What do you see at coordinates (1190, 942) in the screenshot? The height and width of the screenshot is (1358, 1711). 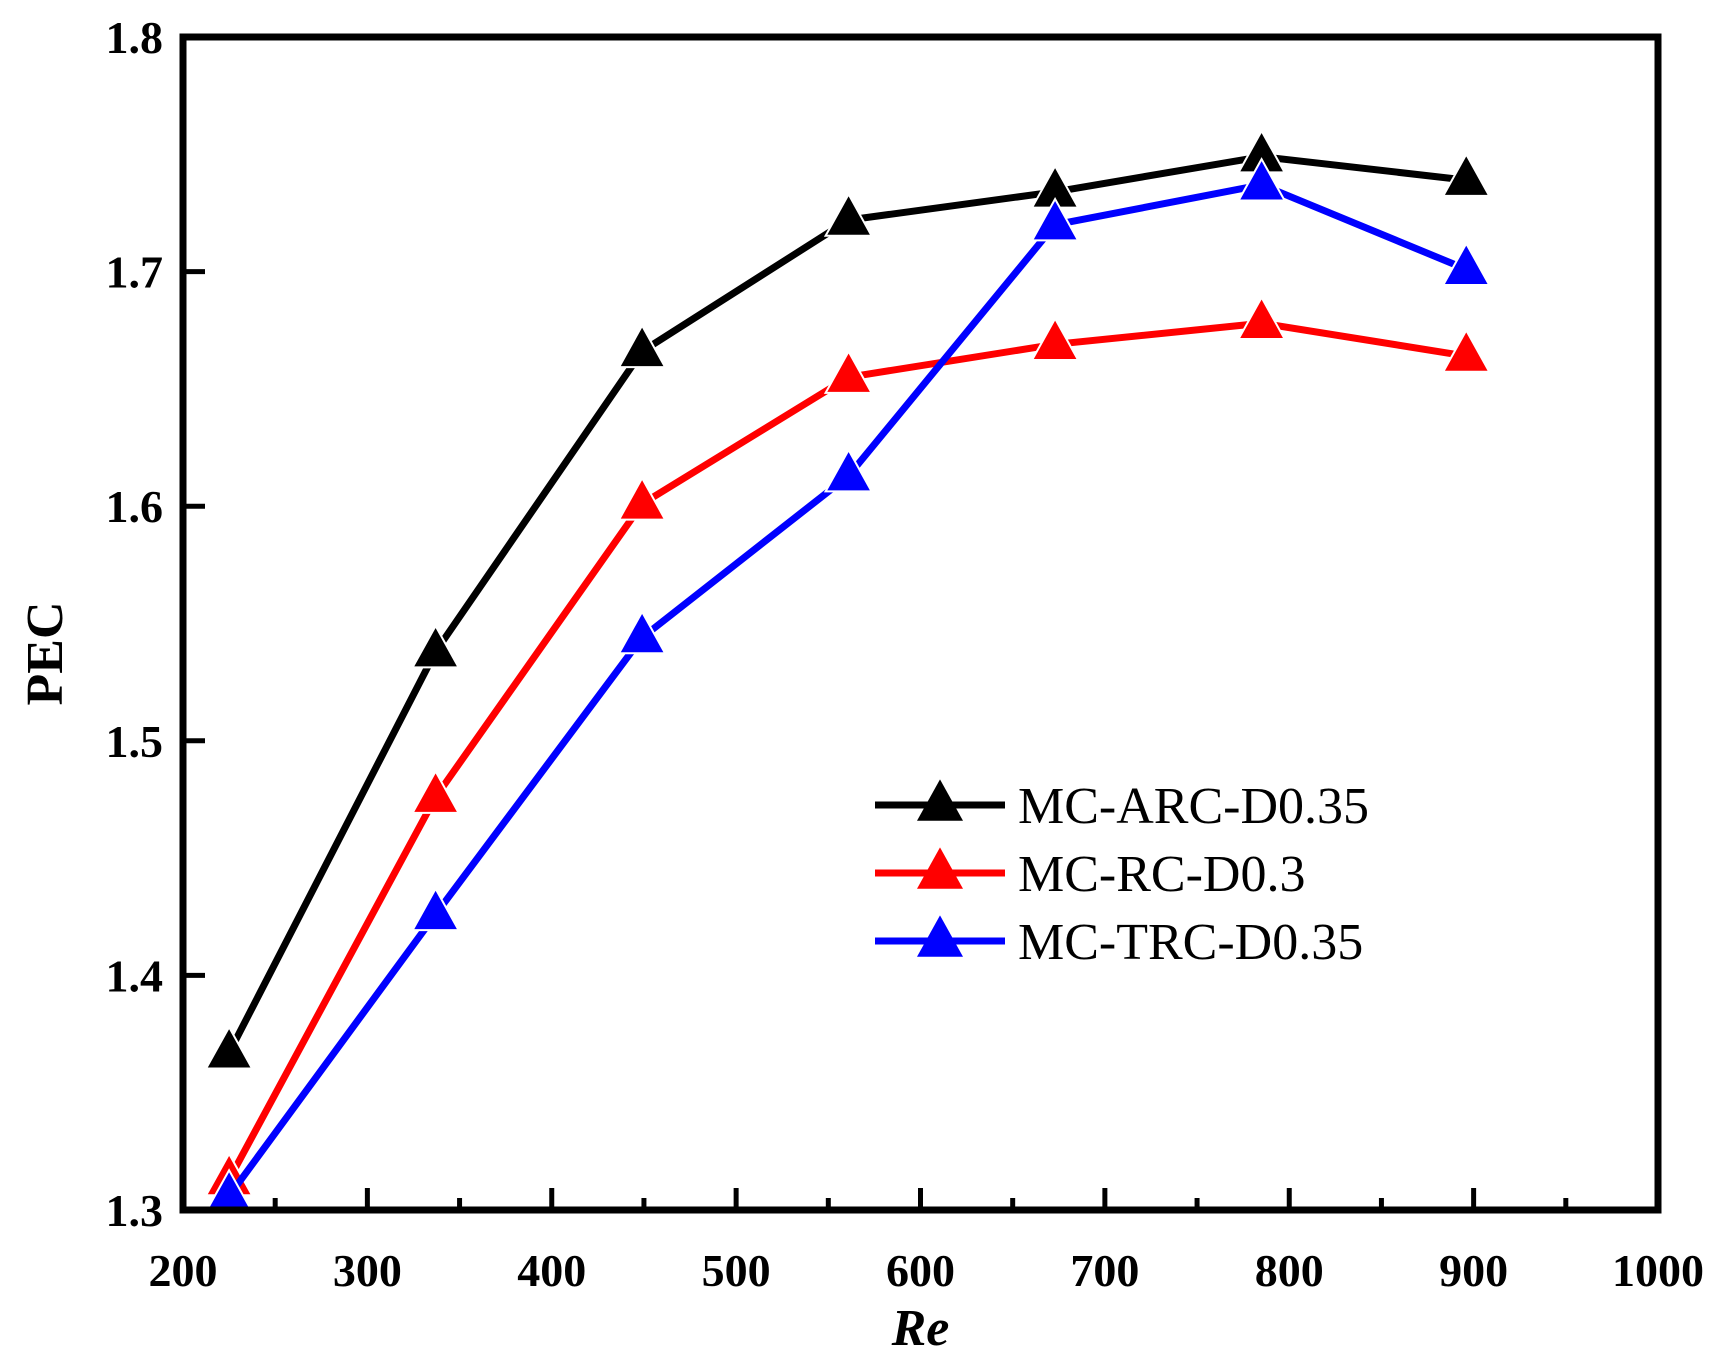 I see `legend-label: MC-TRC-D0.35` at bounding box center [1190, 942].